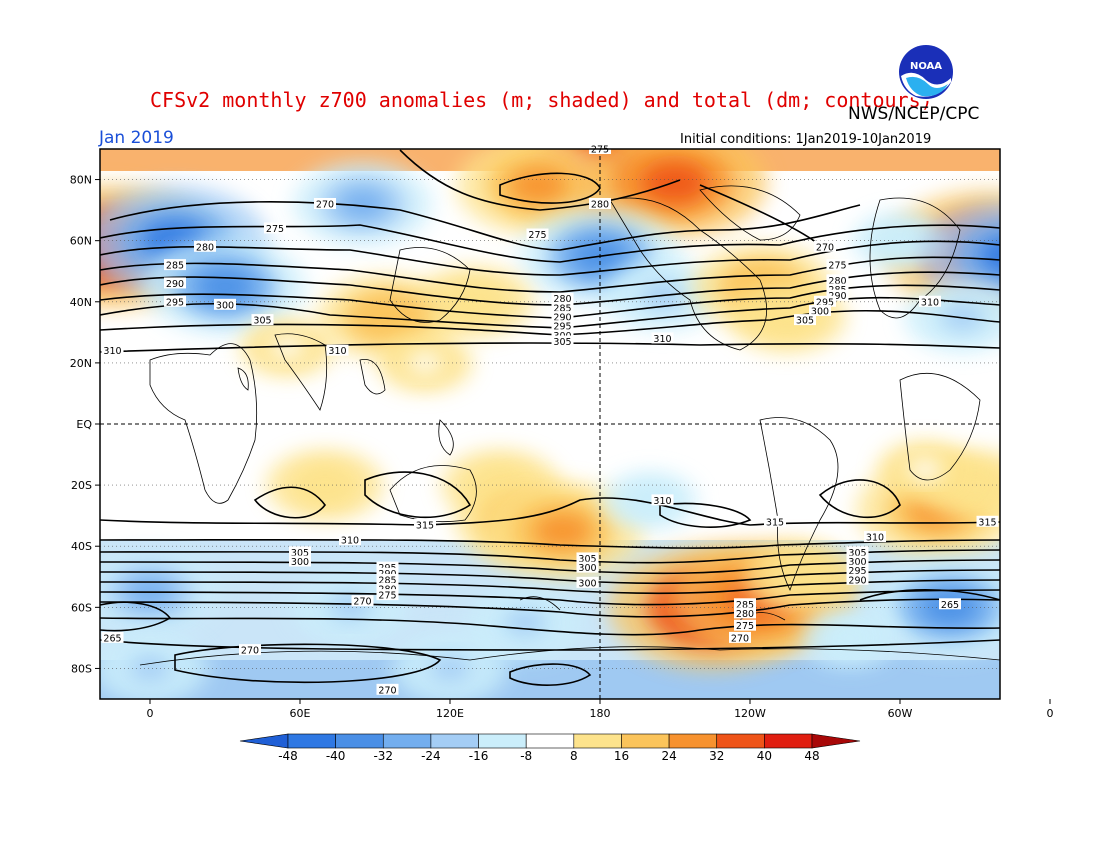 Image resolution: width=1100 pixels, height=850 pixels. I want to click on lon-tick-label: 0, so click(150, 713).